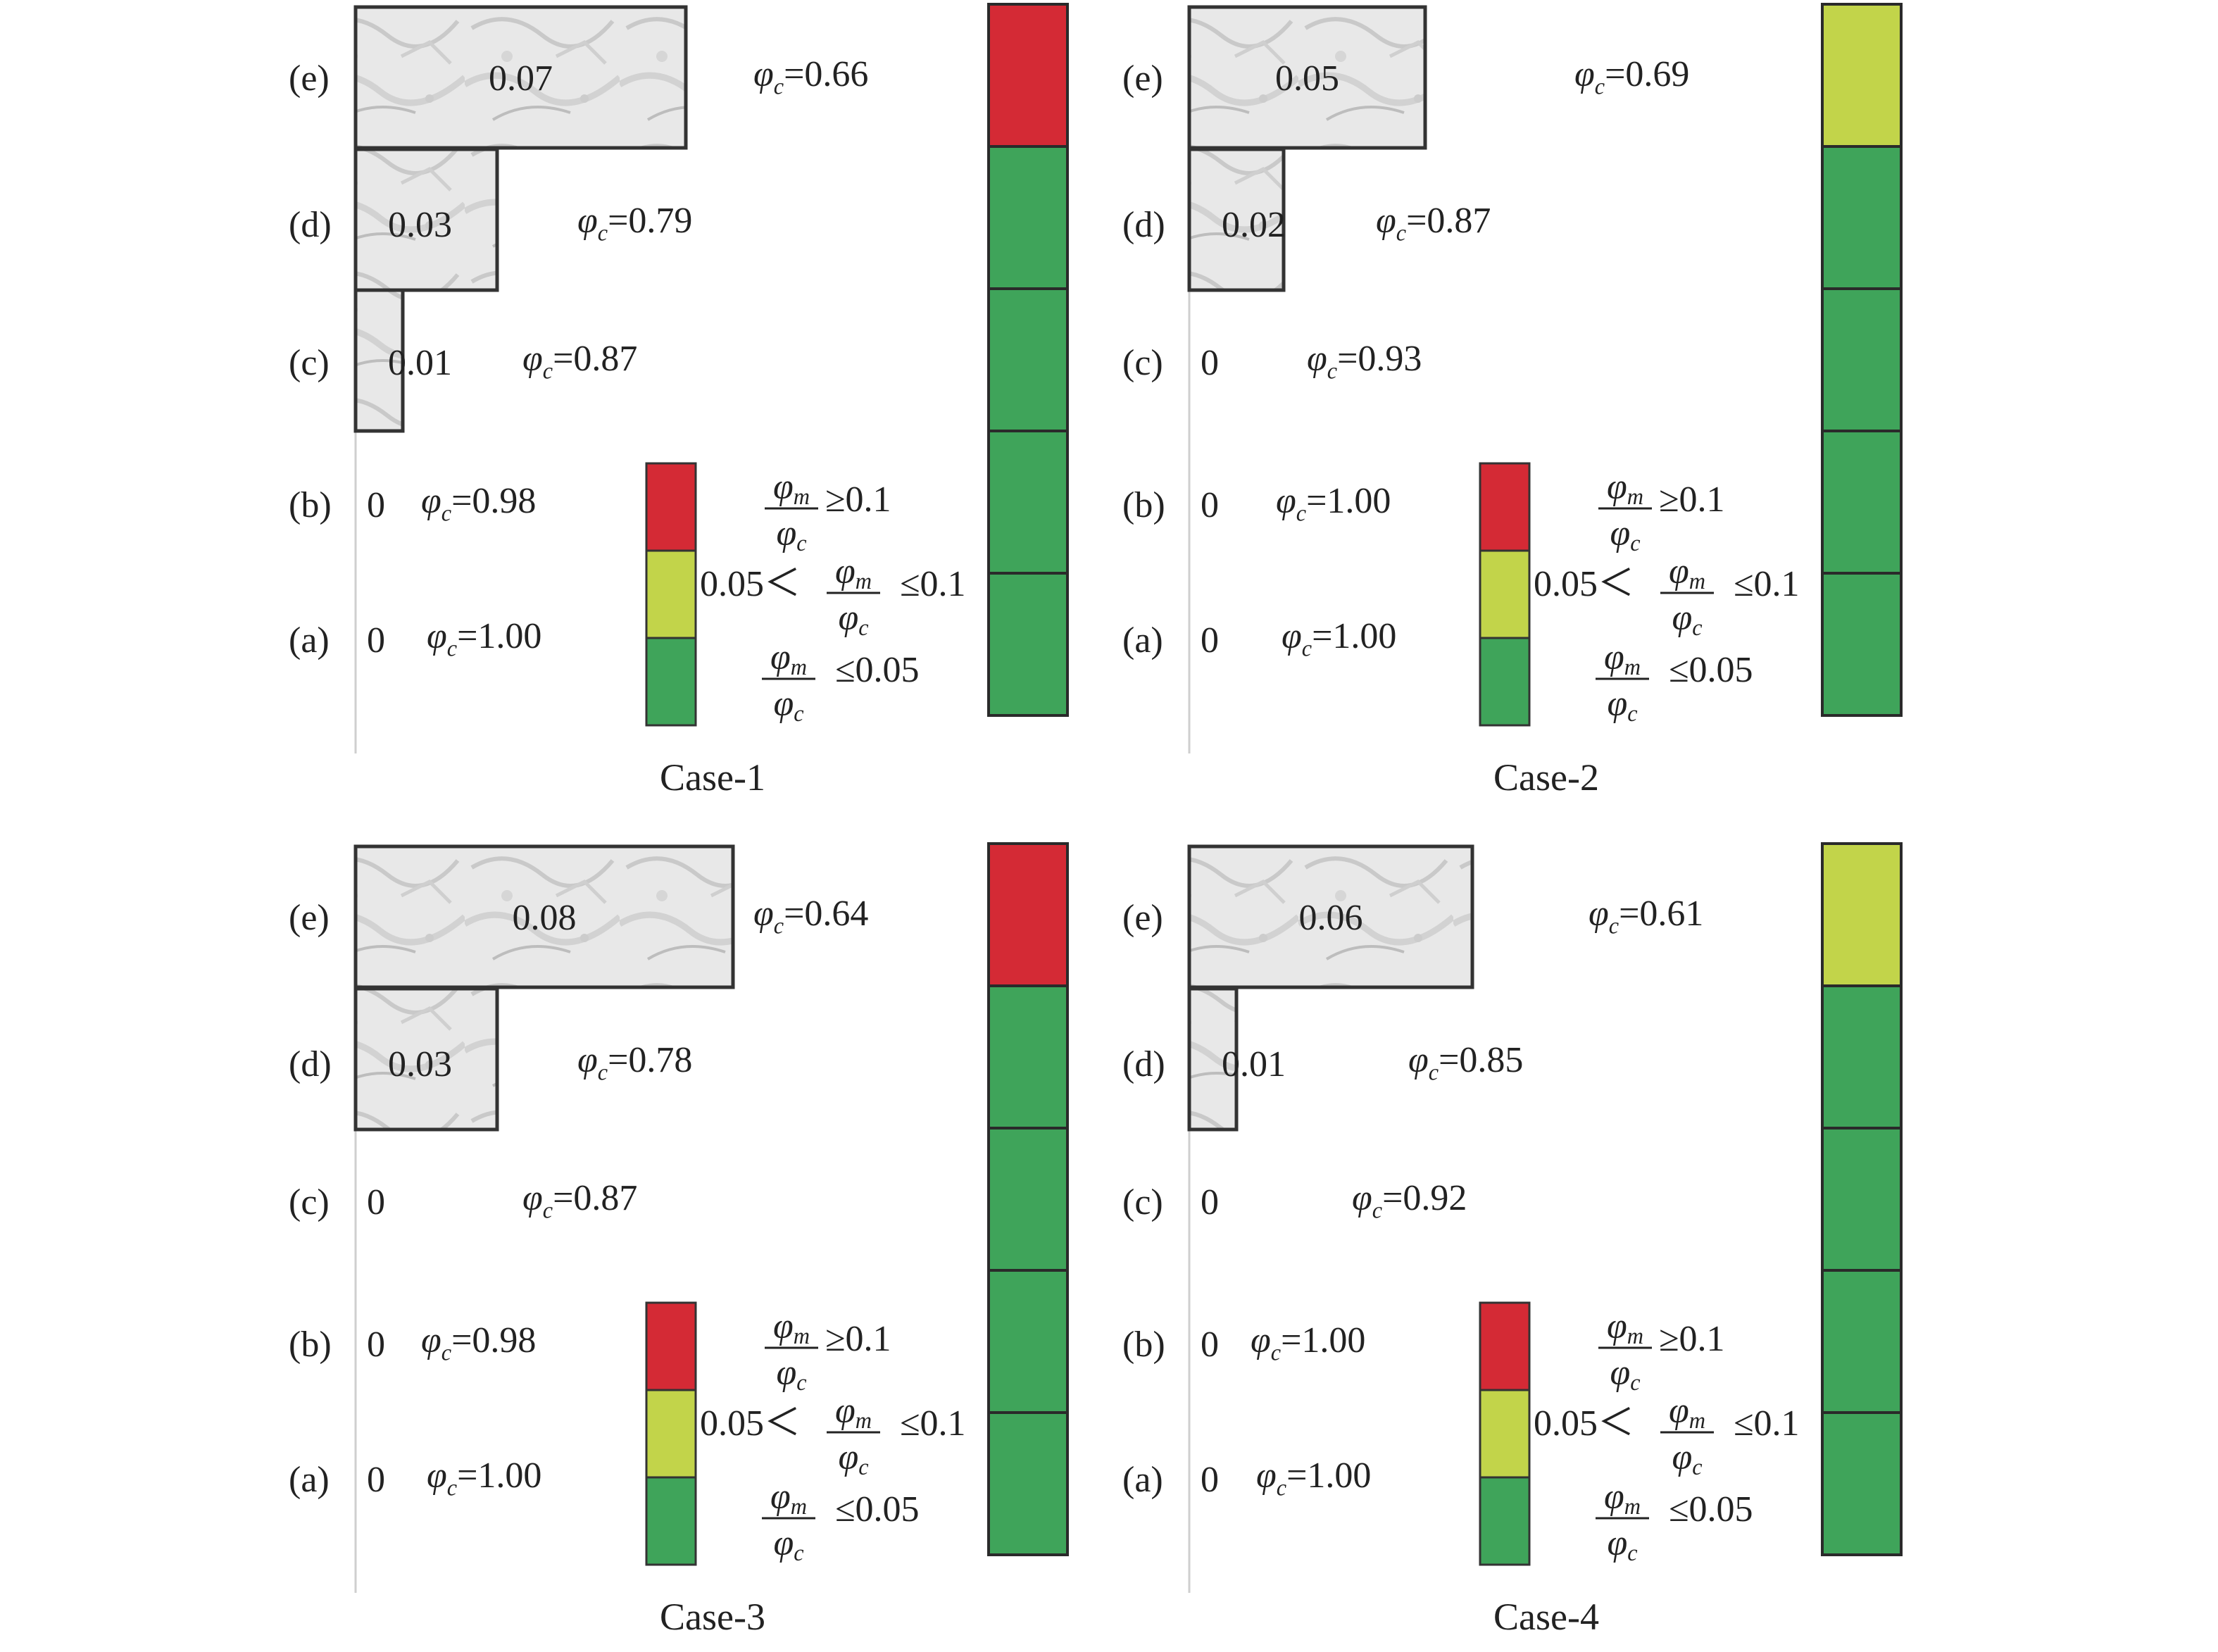  Describe the element at coordinates (712, 1617) in the screenshot. I see `case-title: Case-3` at that location.